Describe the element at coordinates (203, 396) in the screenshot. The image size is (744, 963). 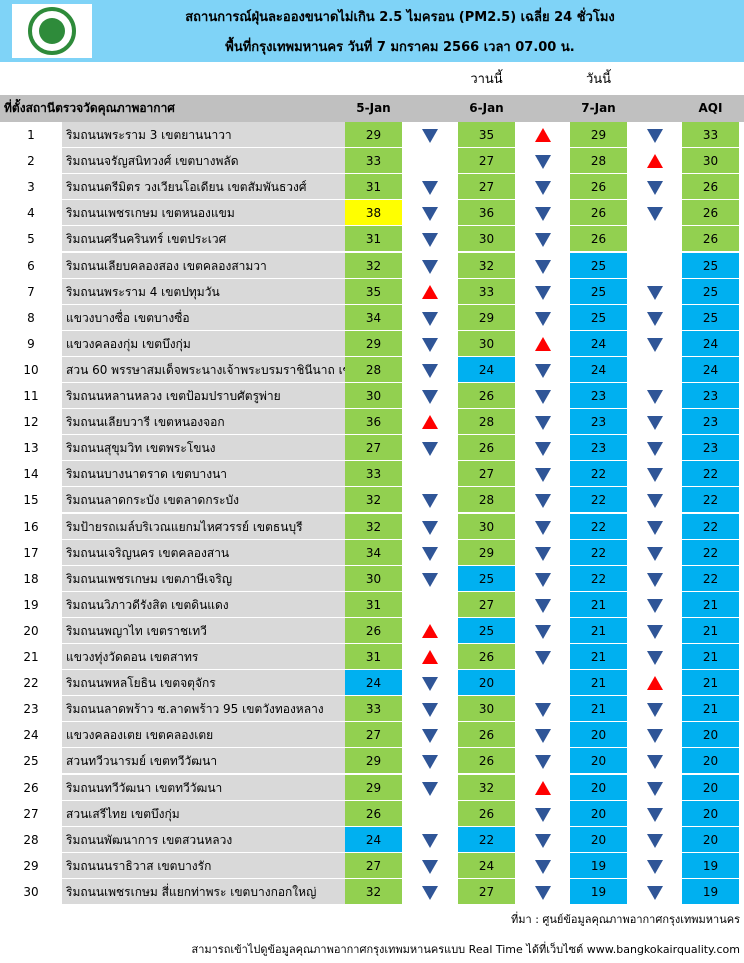
I see `station: ริมถนนหลานหลวง เขตป้อมปราบศัตรูพ่าย` at that location.